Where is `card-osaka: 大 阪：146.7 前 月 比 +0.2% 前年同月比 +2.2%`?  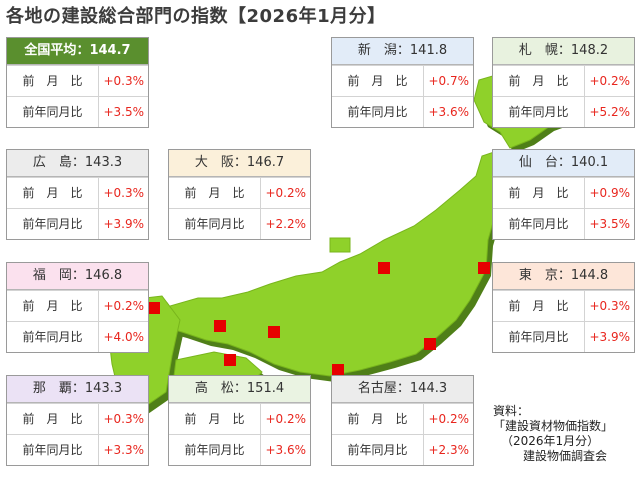
card-osaka: 大 阪：146.7 前 月 比 +0.2% 前年同月比 +2.2% is located at coordinates (239, 194).